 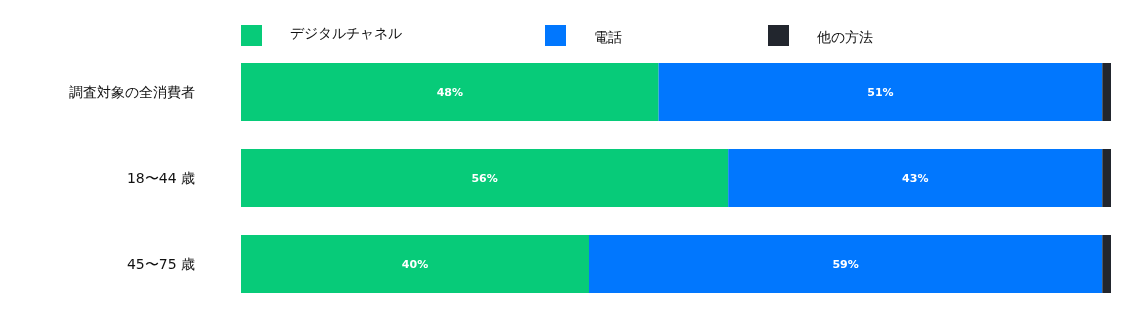 I want to click on data-label: 43%, so click(x=915, y=178).